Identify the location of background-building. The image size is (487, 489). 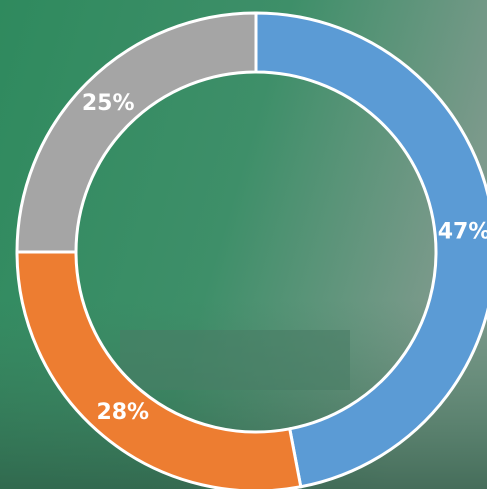
(235, 360).